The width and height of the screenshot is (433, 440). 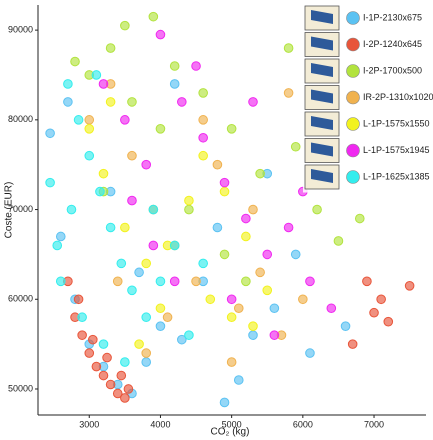 What do you see at coordinates (89, 424) in the screenshot?
I see `x-tick-label: 3000` at bounding box center [89, 424].